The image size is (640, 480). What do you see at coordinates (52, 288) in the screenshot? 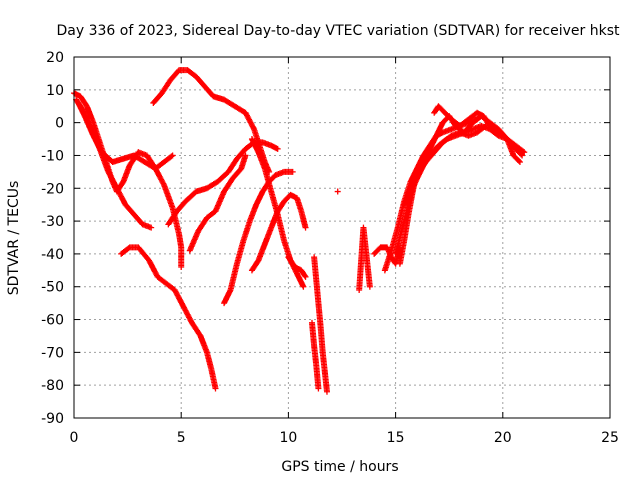
I see `y-tick-label: -50` at bounding box center [52, 288].